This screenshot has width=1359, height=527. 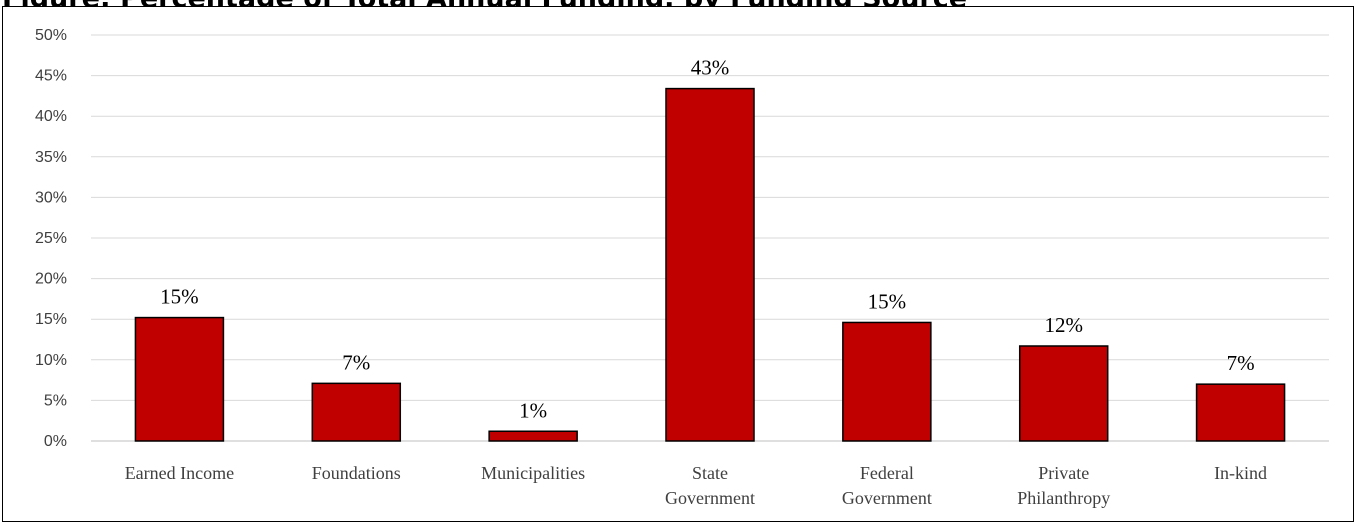 What do you see at coordinates (51, 76) in the screenshot?
I see `y-tick-label: 45%` at bounding box center [51, 76].